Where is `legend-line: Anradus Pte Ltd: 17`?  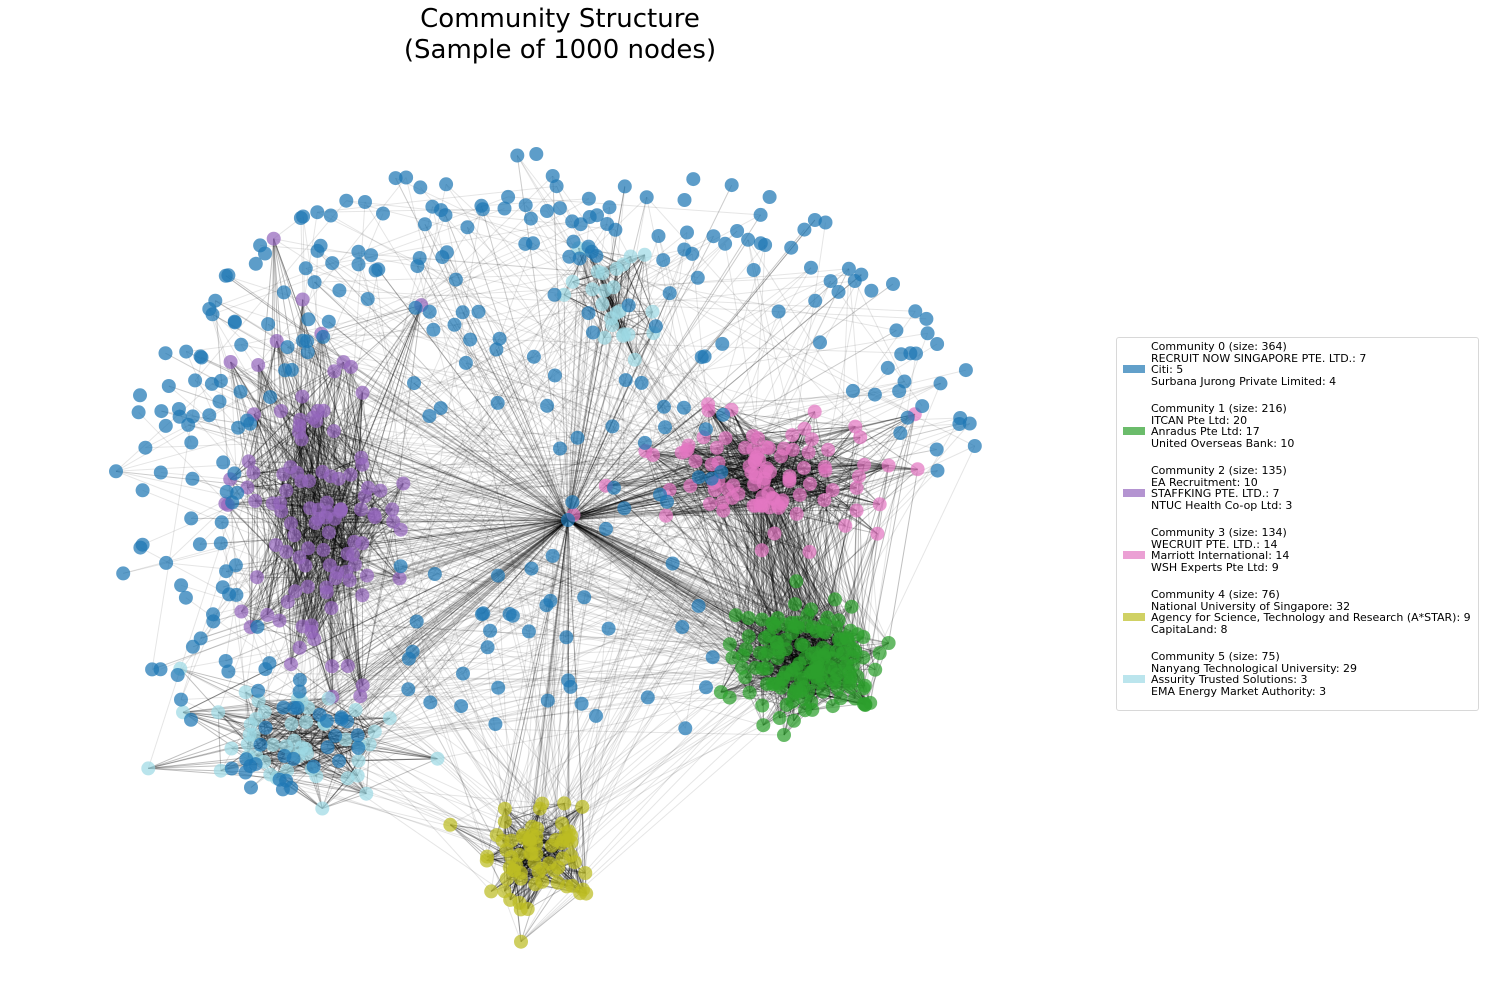
legend-line: Anradus Pte Ltd: 17 is located at coordinates (1205, 431).